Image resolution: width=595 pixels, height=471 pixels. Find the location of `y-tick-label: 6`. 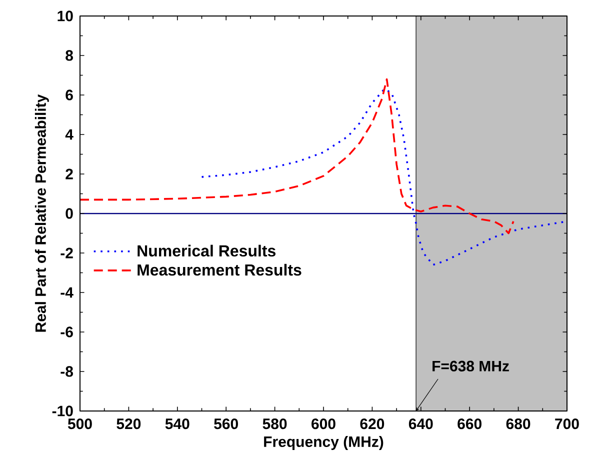

y-tick-label: 6 is located at coordinates (69, 95).